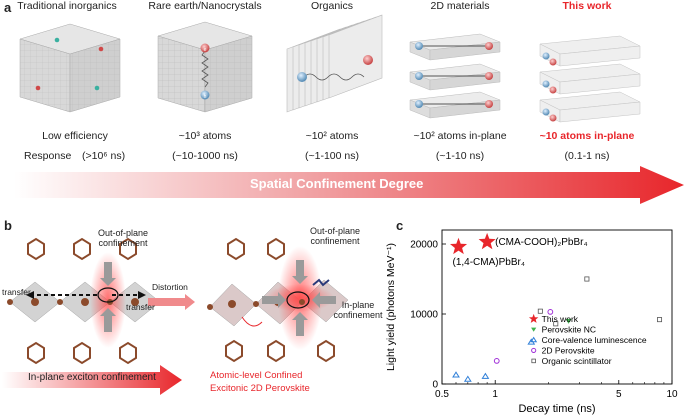 Image resolution: width=685 pixels, height=415 pixels. What do you see at coordinates (587, 6) in the screenshot?
I see `column-title-this-work: This work` at bounding box center [587, 6].